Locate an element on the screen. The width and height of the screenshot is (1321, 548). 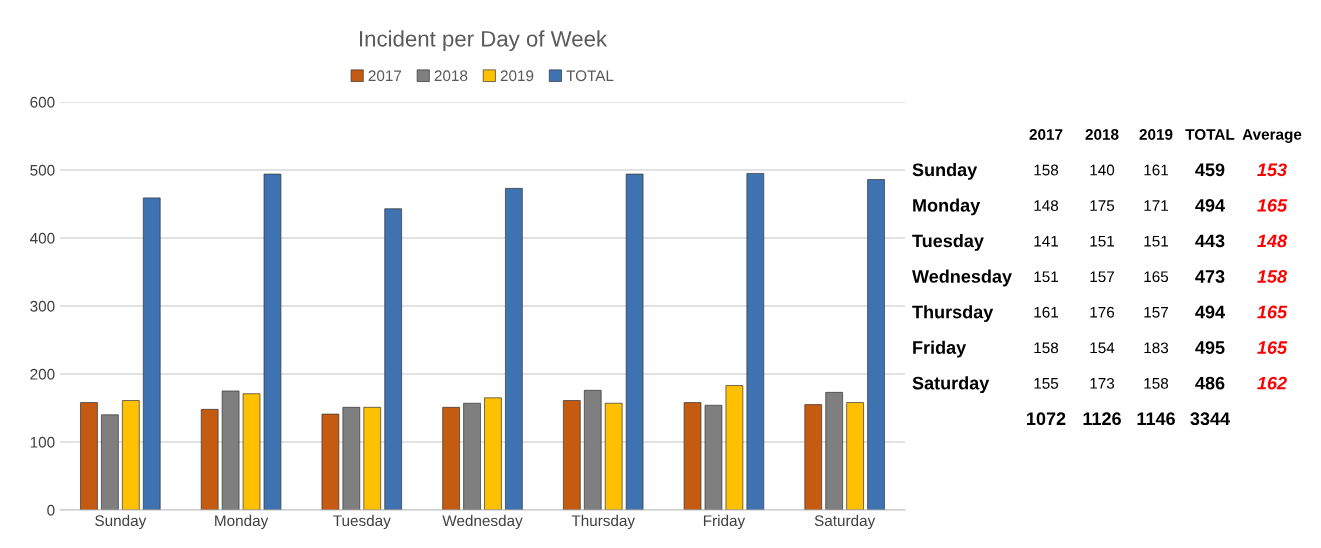
text: 2017 is located at coordinates (1046, 134).